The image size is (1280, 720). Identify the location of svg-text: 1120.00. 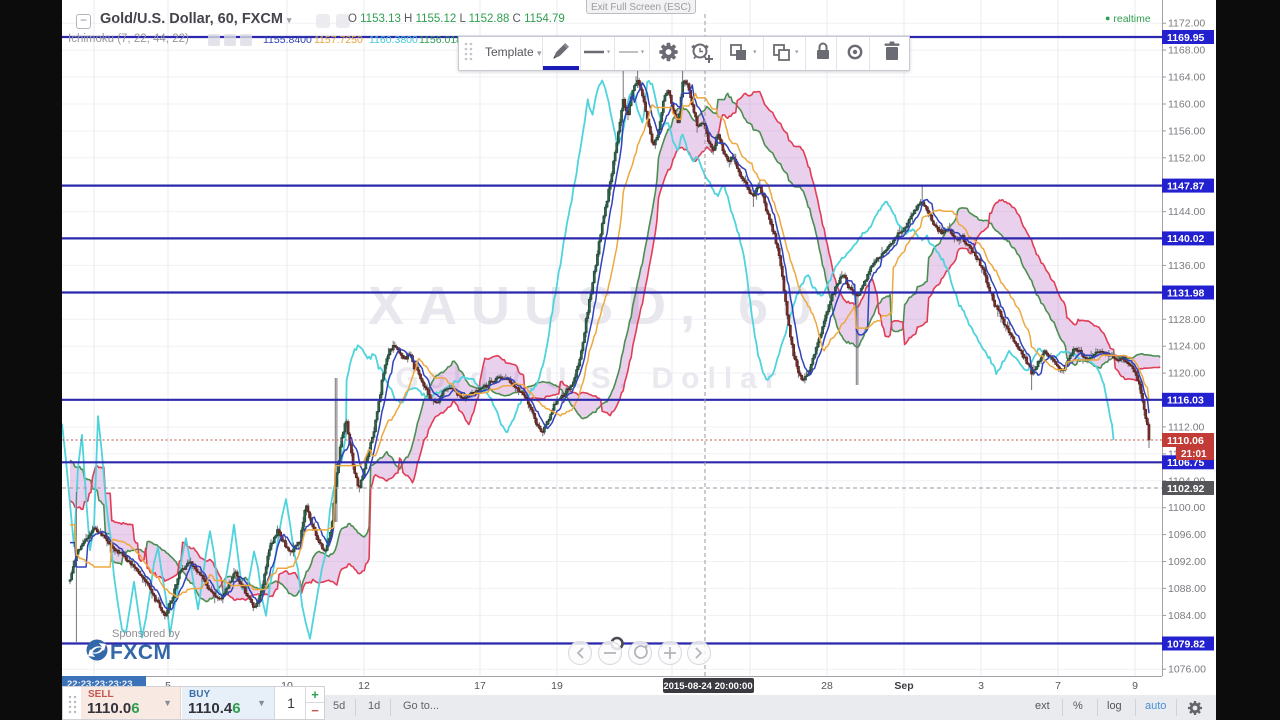
(1186, 374).